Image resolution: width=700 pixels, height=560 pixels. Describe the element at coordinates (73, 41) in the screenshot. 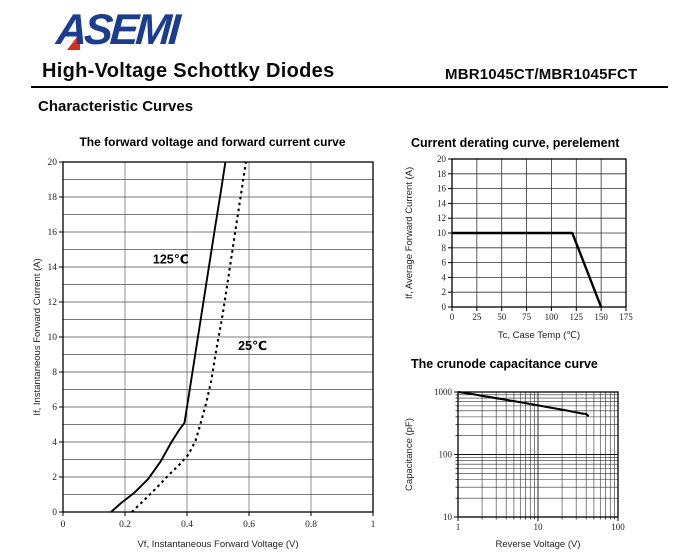

I see `logo-red-triangle` at that location.